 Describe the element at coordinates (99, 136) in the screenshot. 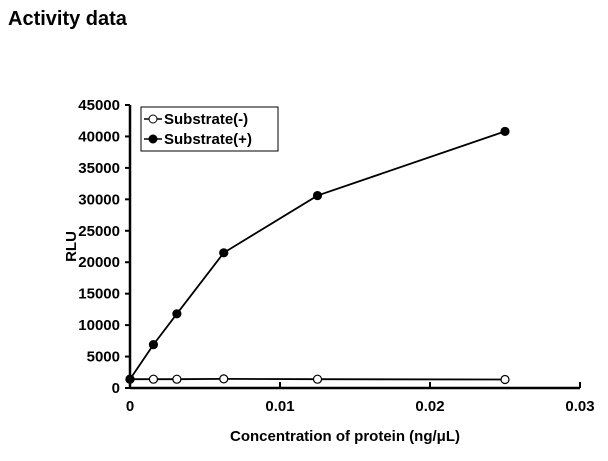

I see `y-tick-label: 40000` at that location.